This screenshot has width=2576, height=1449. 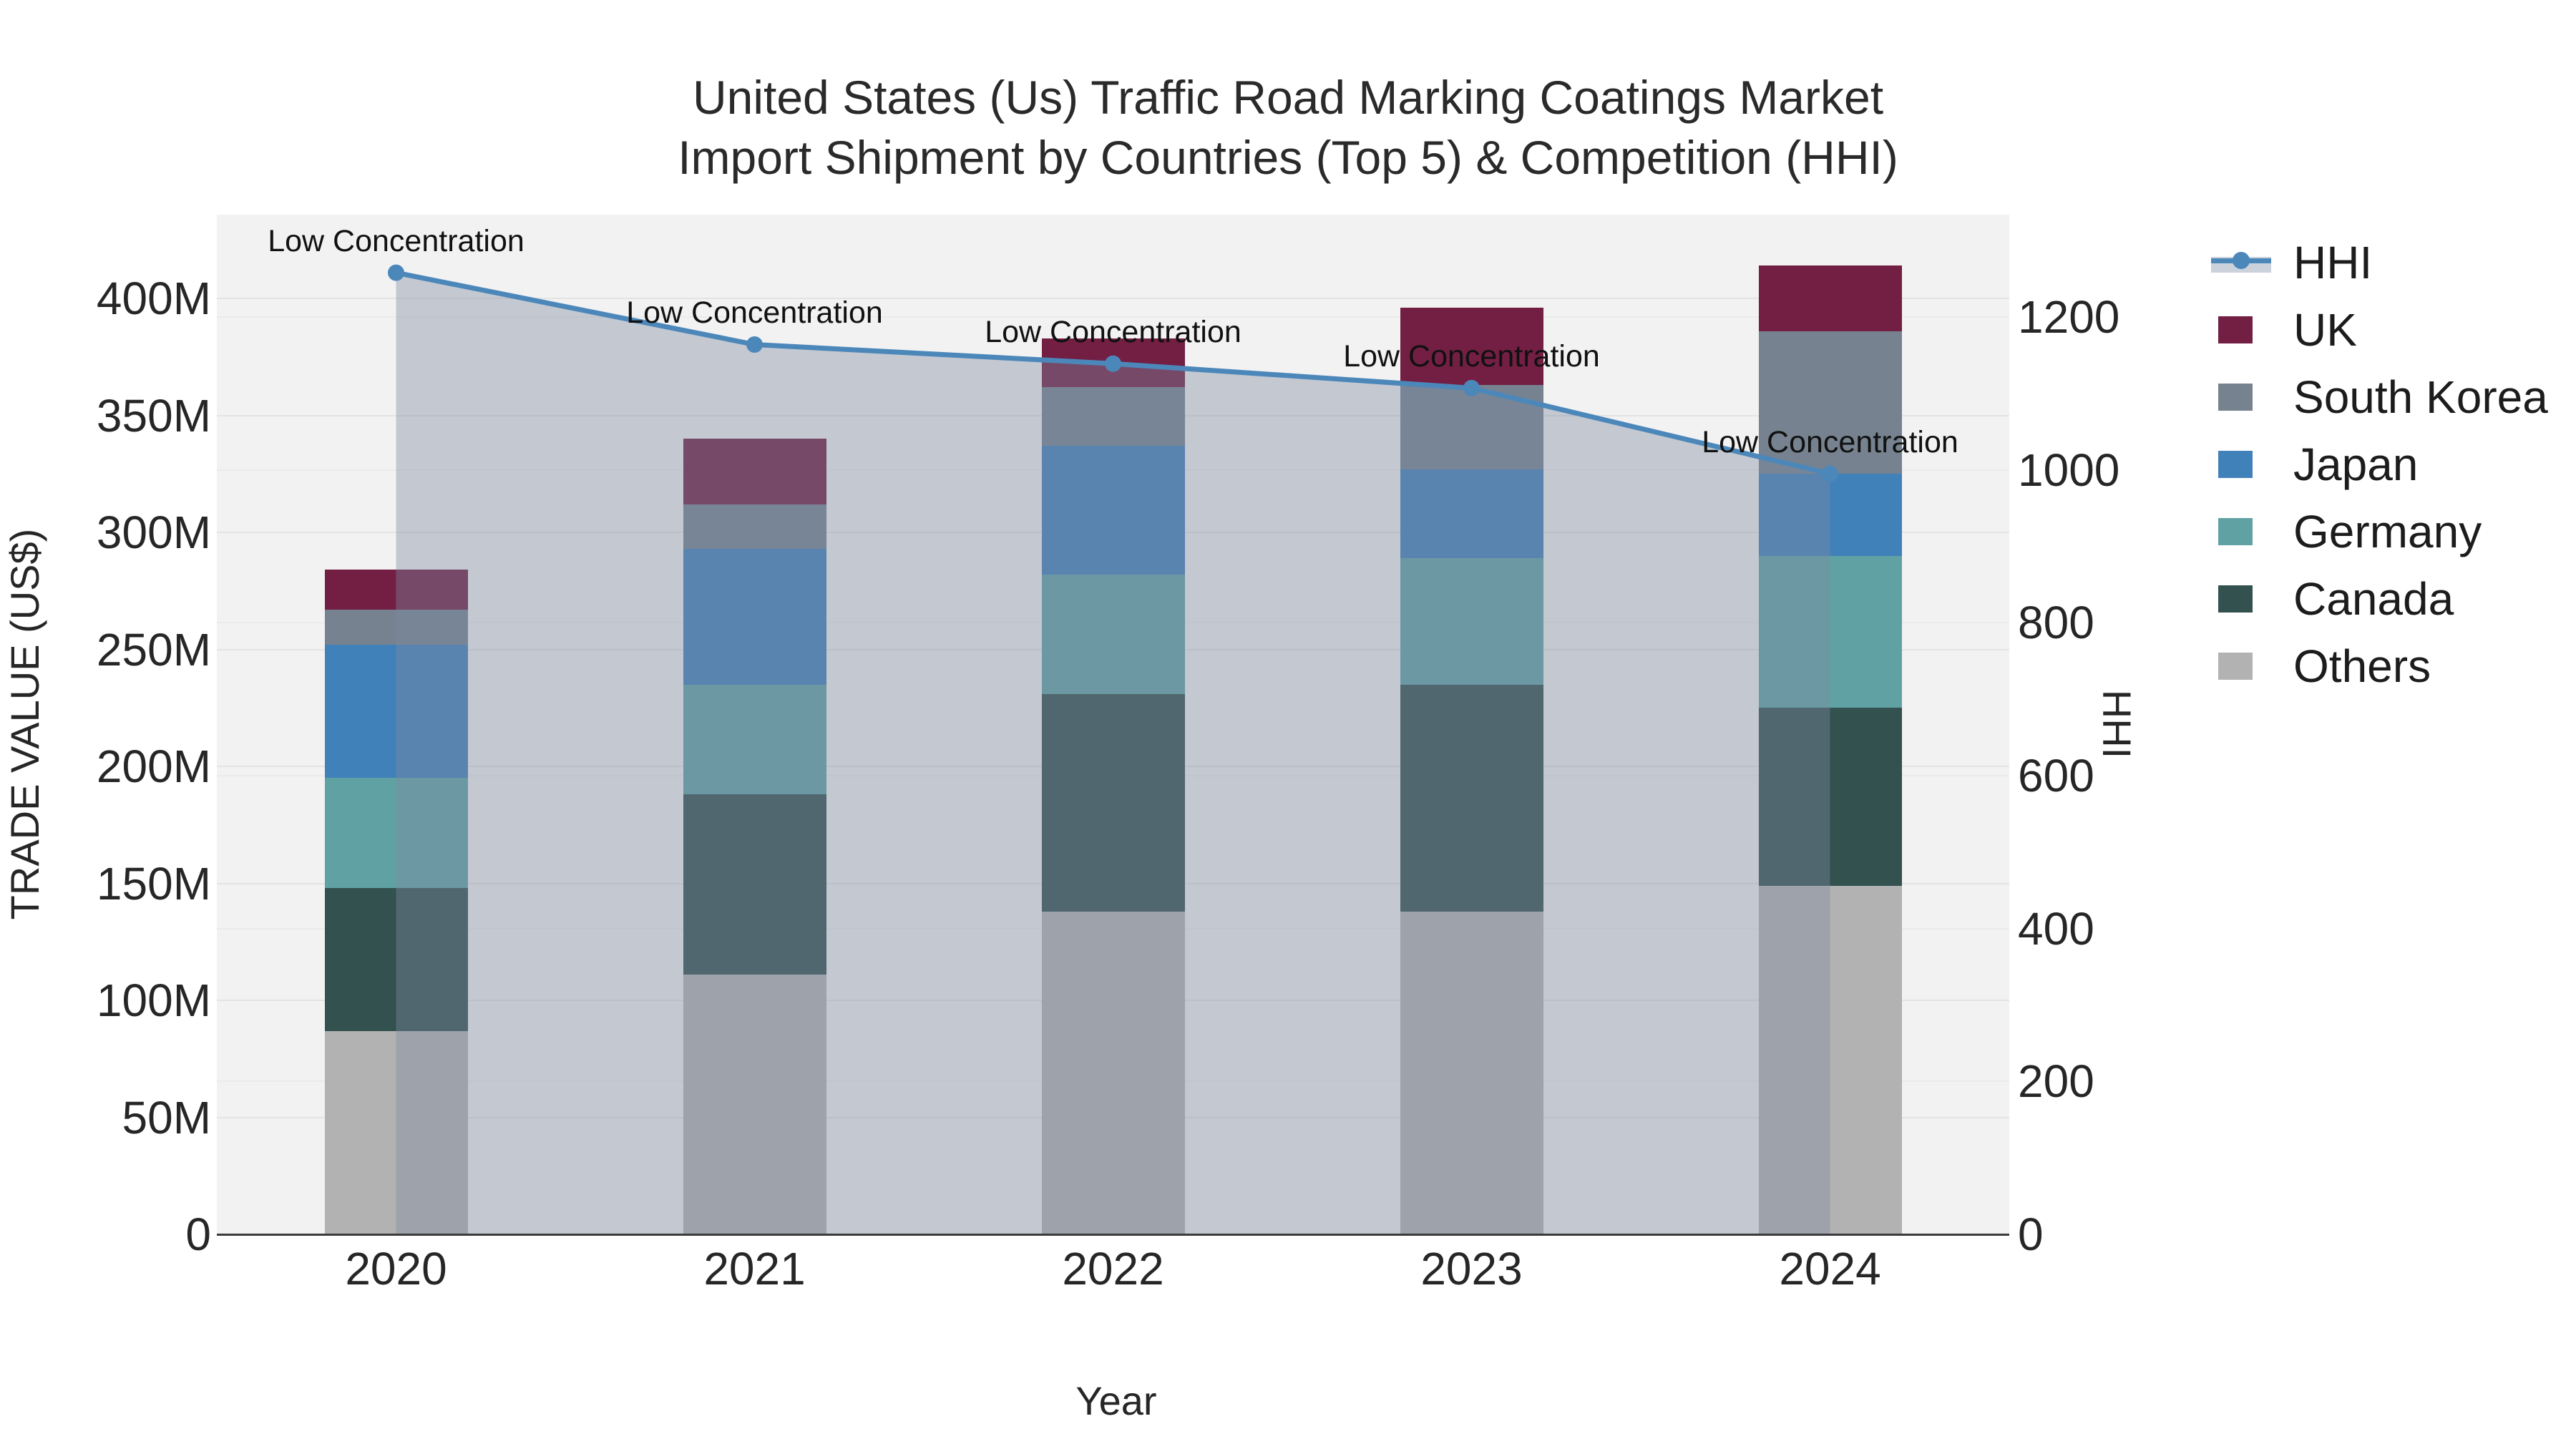 I want to click on y-right-tick-1200: 1200, so click(x=2069, y=317).